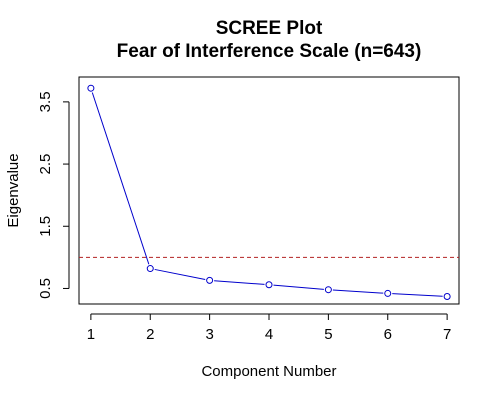 This screenshot has width=500, height=400. I want to click on chart-subtitle: Fear of Interference Scale (n=643), so click(269, 51).